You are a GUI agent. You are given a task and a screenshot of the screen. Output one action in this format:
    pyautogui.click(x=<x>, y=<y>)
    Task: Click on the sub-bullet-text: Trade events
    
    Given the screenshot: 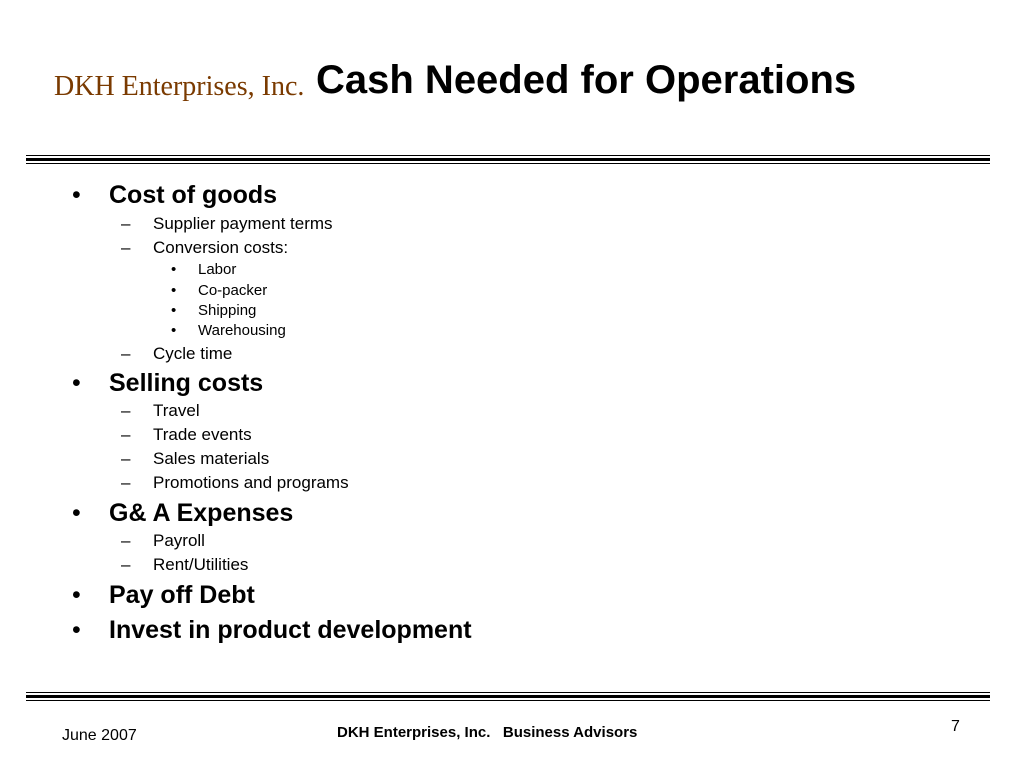 What is the action you would take?
    pyautogui.click(x=202, y=434)
    